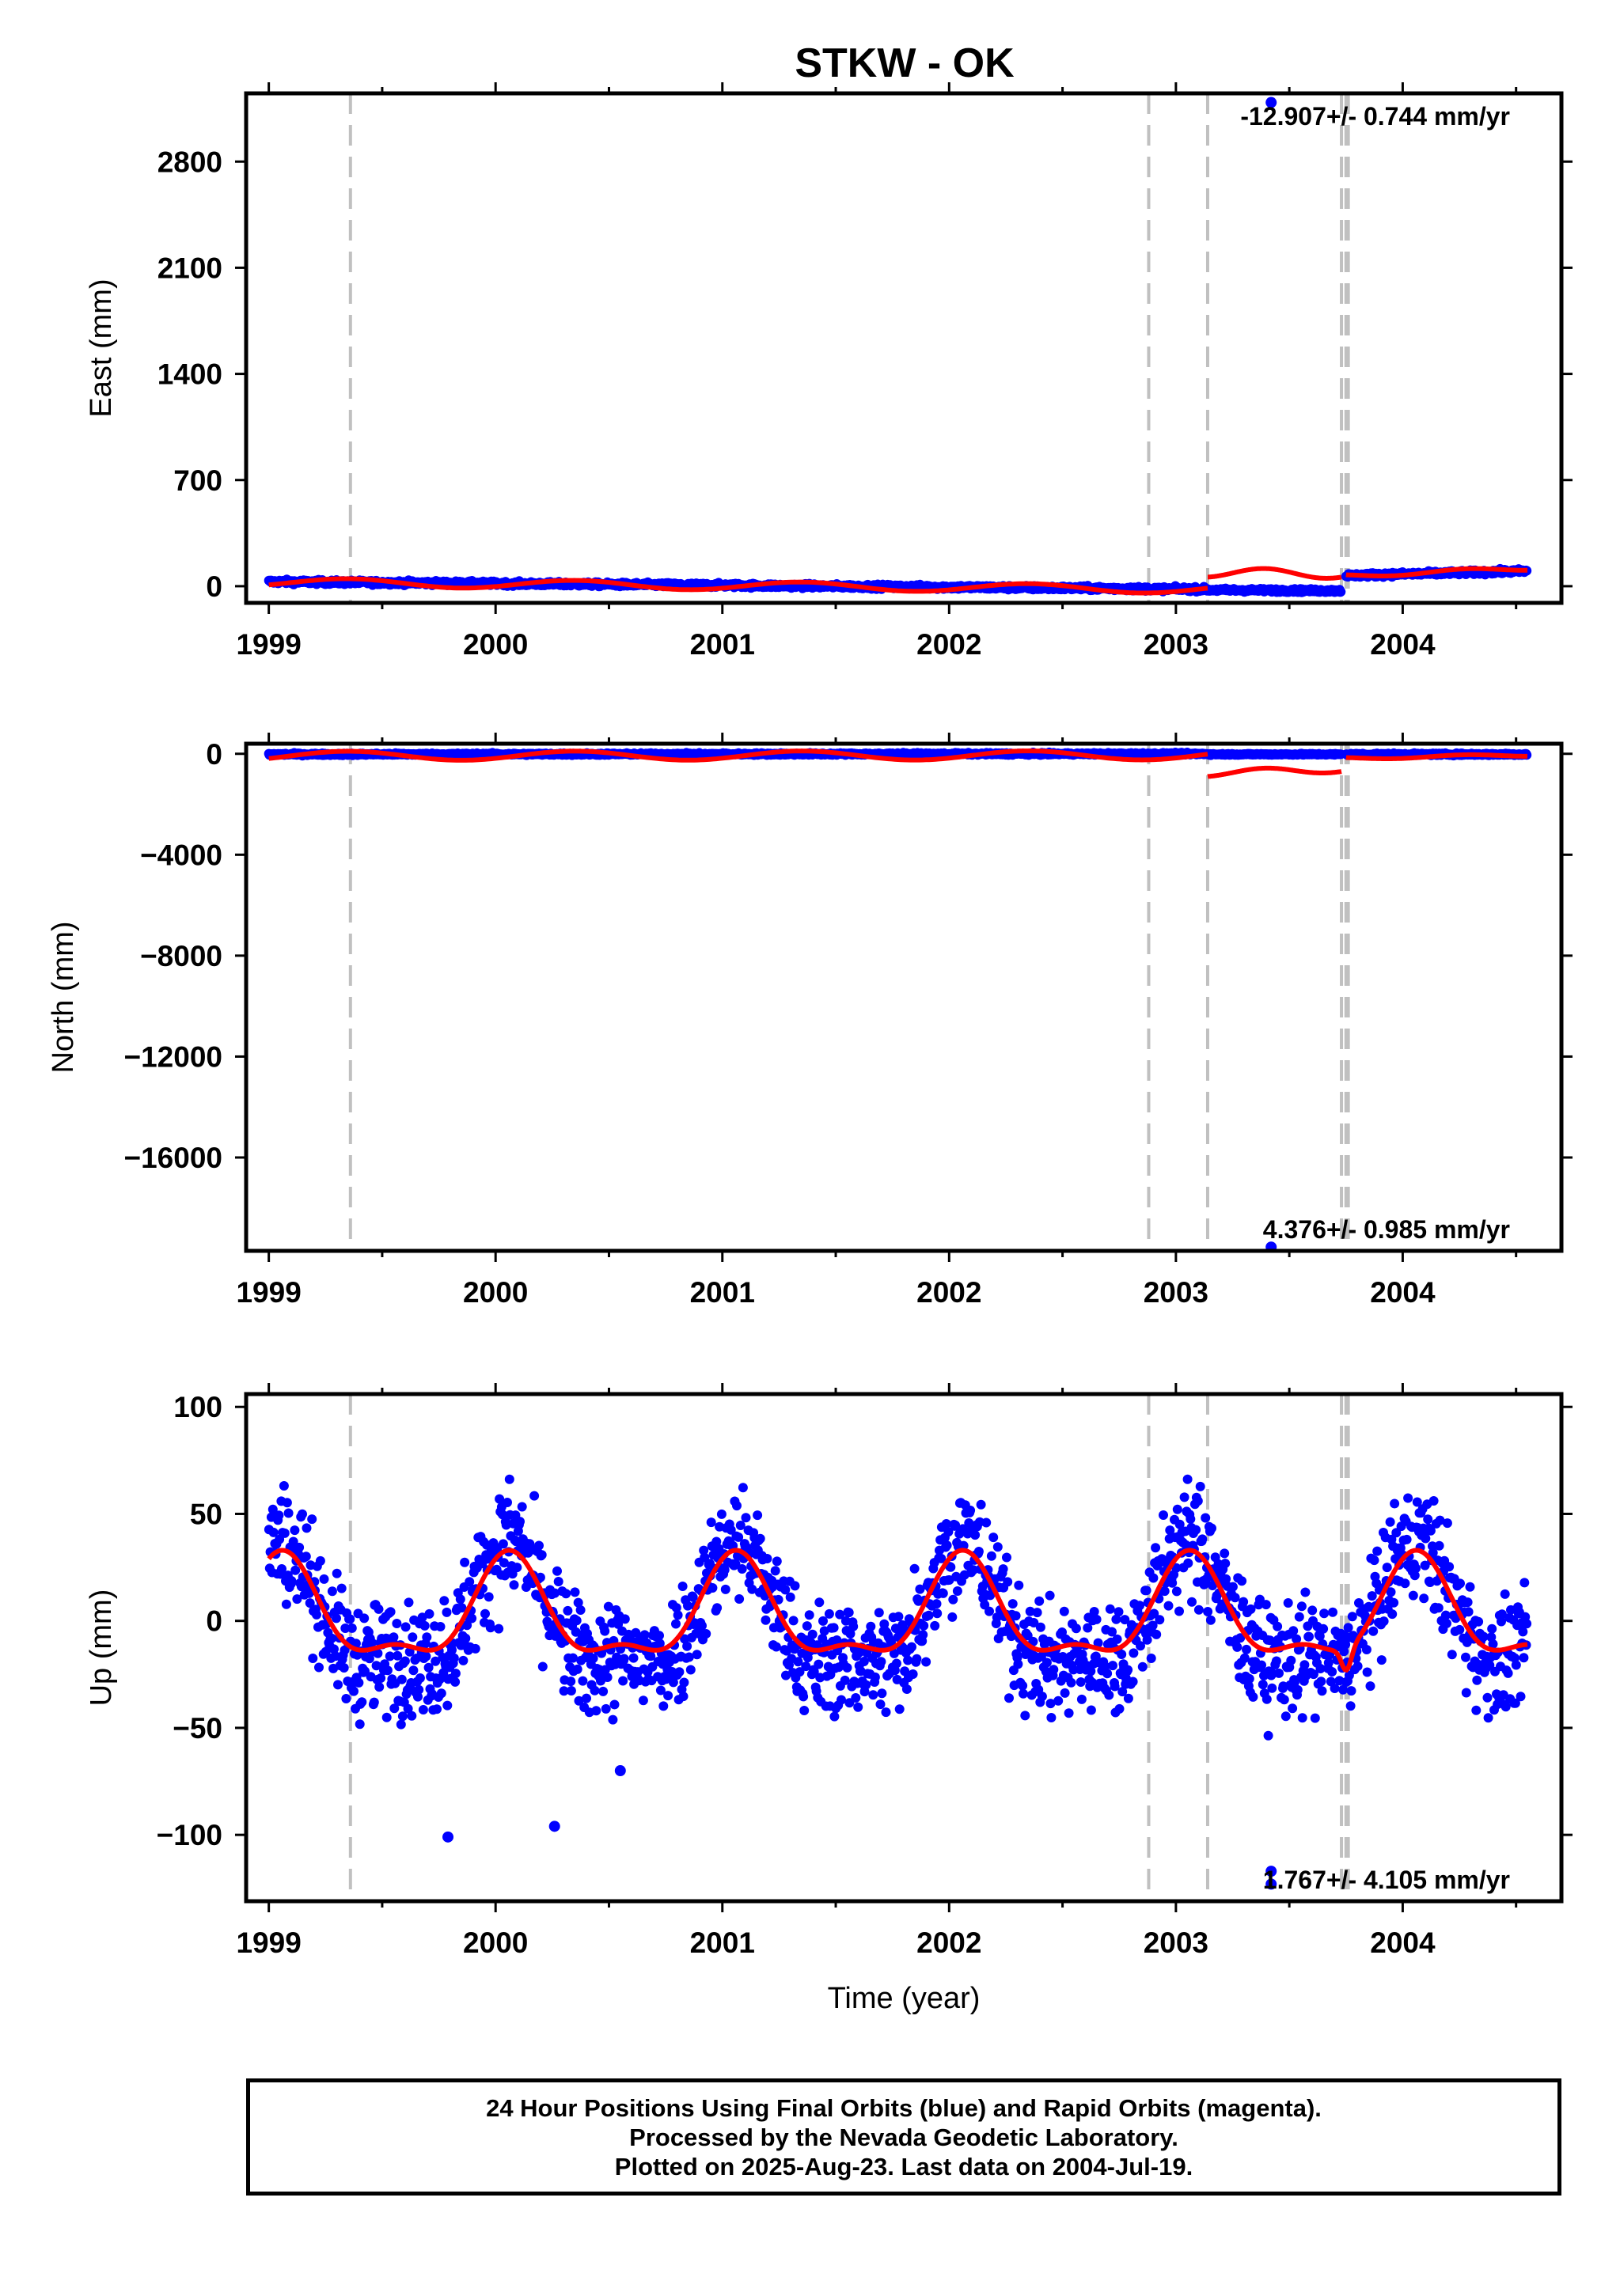 The image size is (1620, 2296). I want to click on x-tick-label: 2004, so click(1403, 1292).